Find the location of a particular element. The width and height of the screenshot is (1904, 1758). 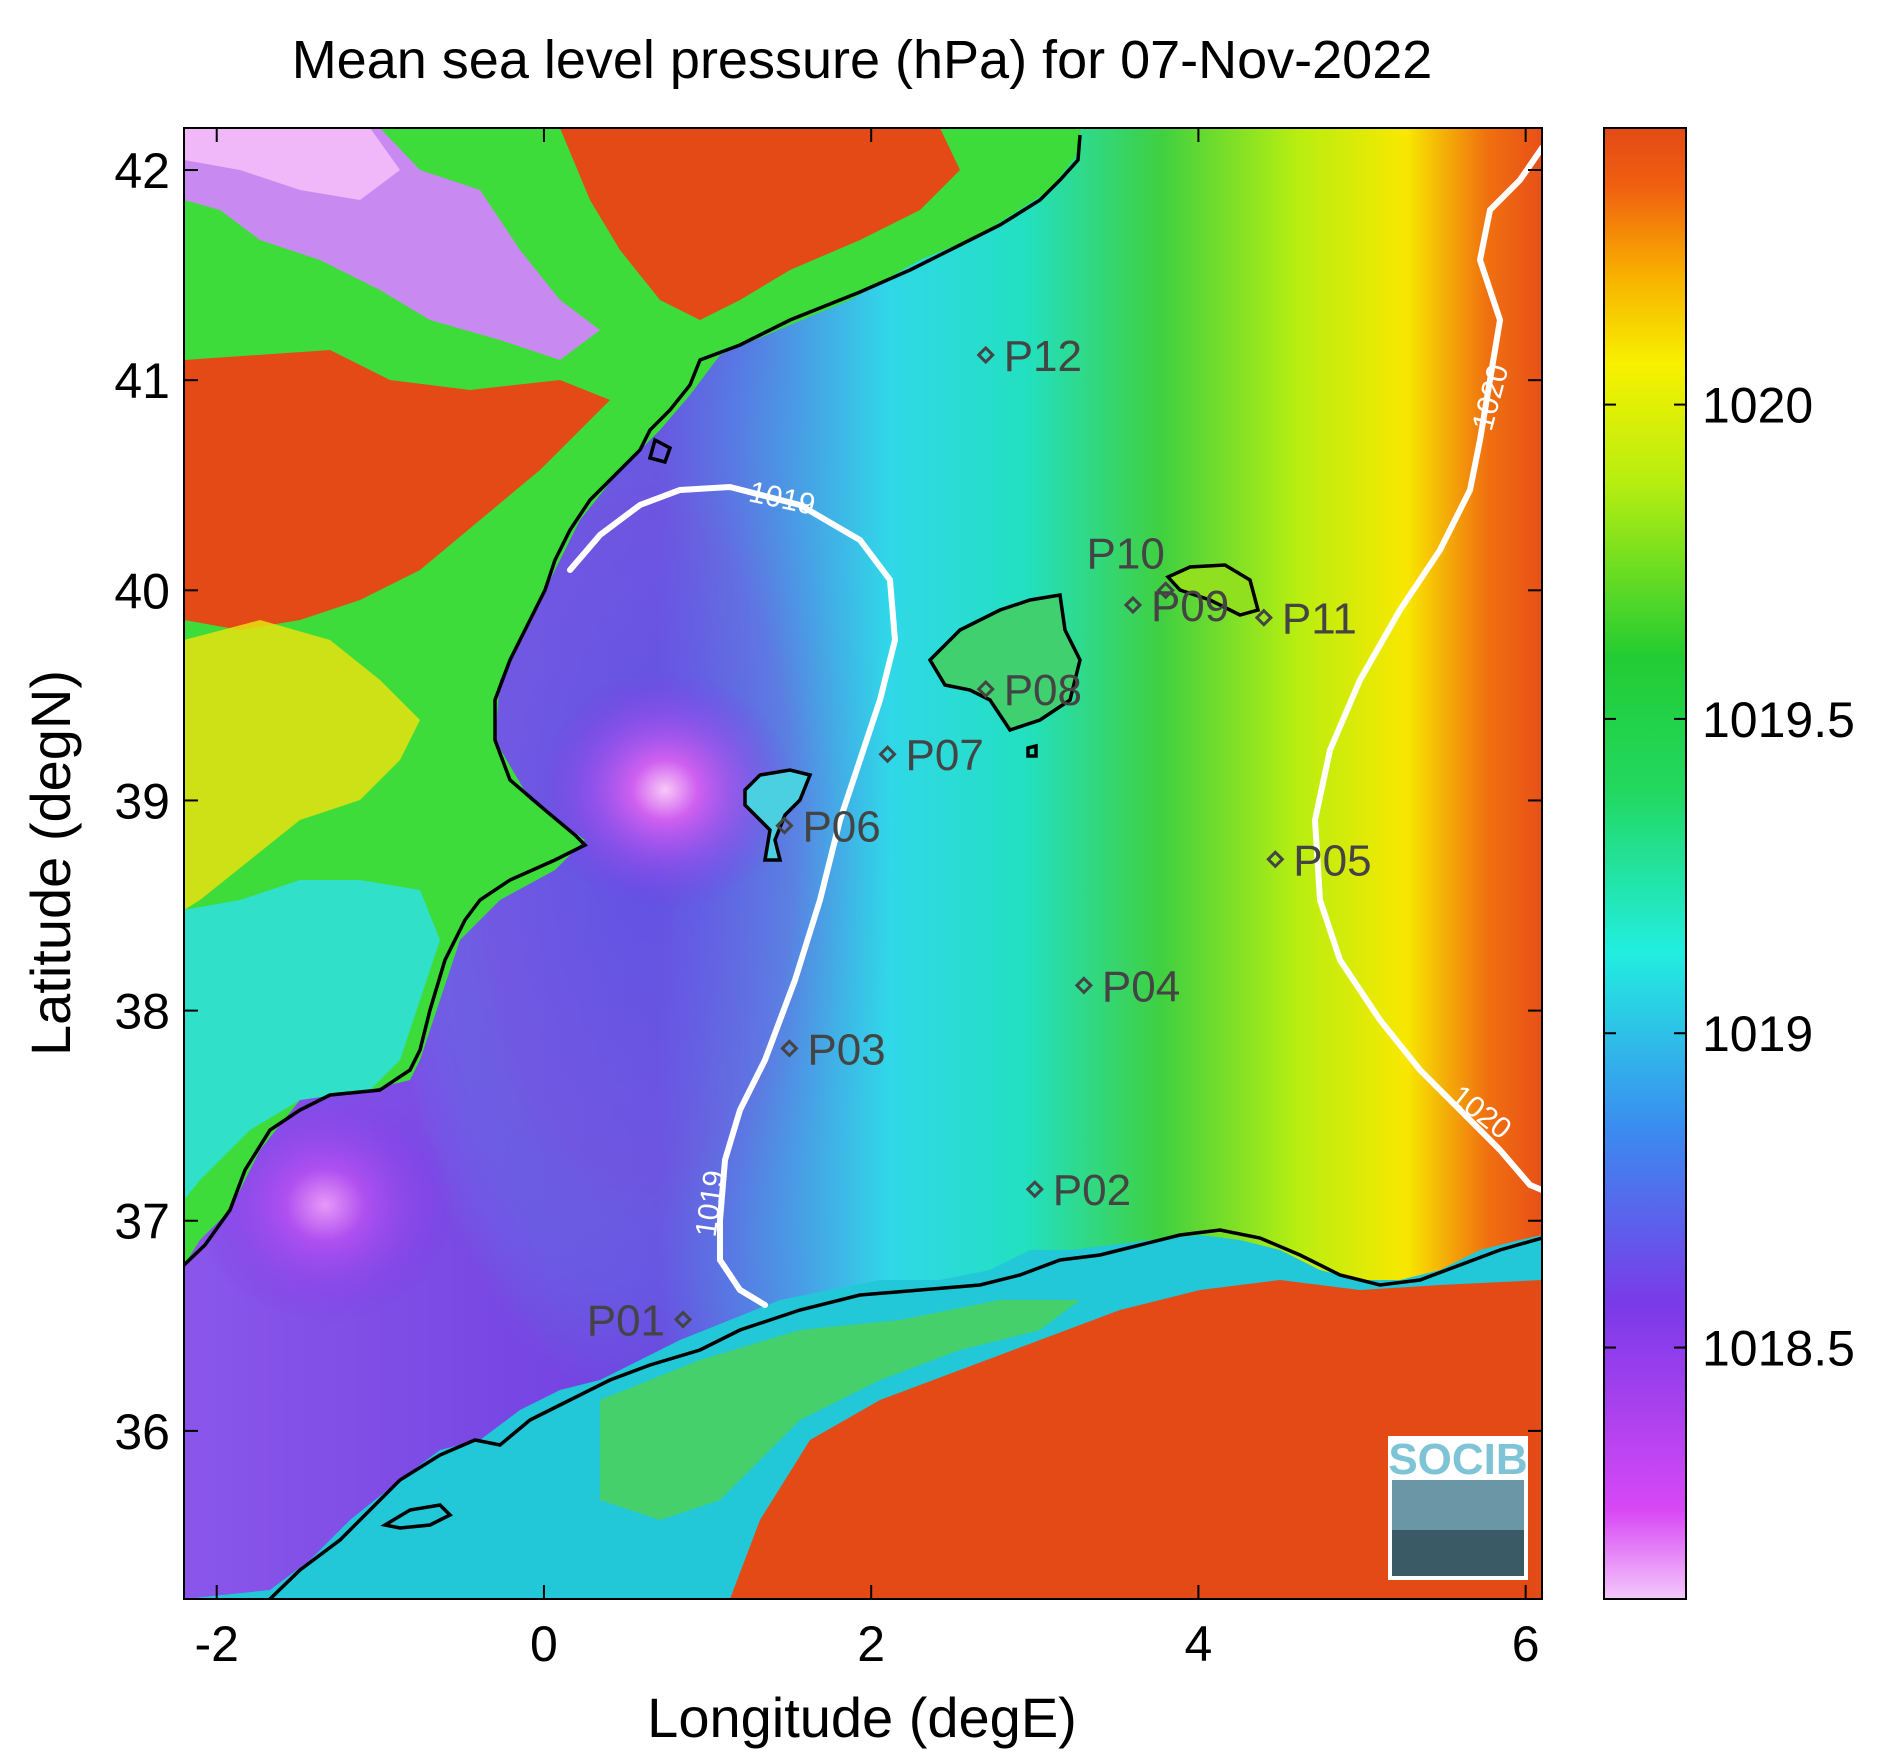

x-tick-label: 2 is located at coordinates (871, 1644).